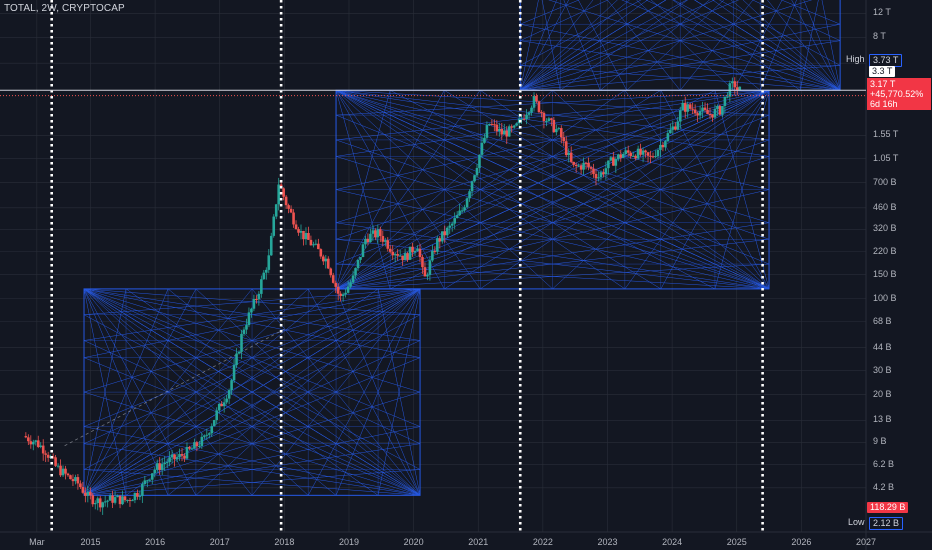 Image resolution: width=932 pixels, height=550 pixels. Describe the element at coordinates (882, 320) in the screenshot. I see `y-tick-label: 68 B` at that location.